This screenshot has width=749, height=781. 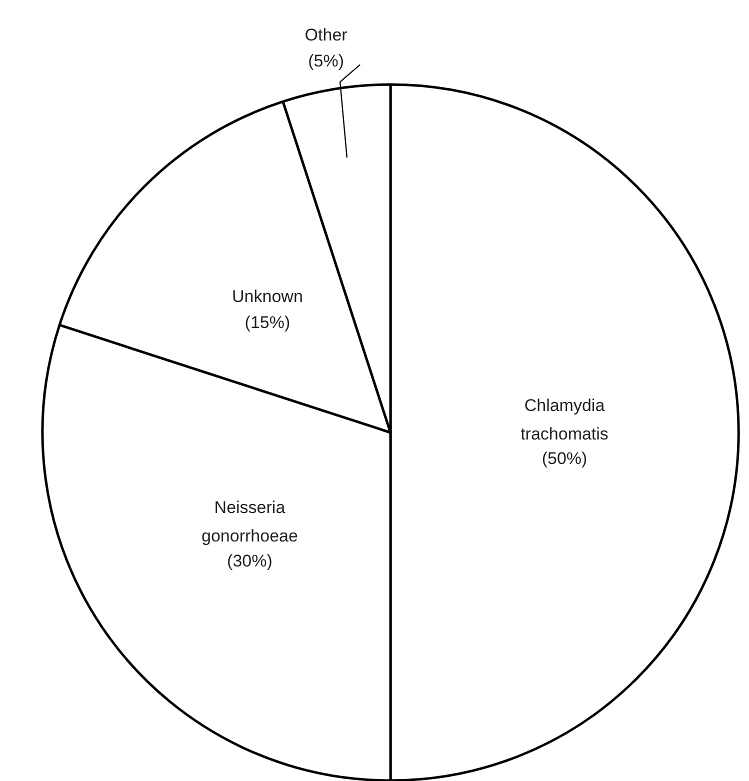 I want to click on slice-label: Unknown, so click(x=267, y=296).